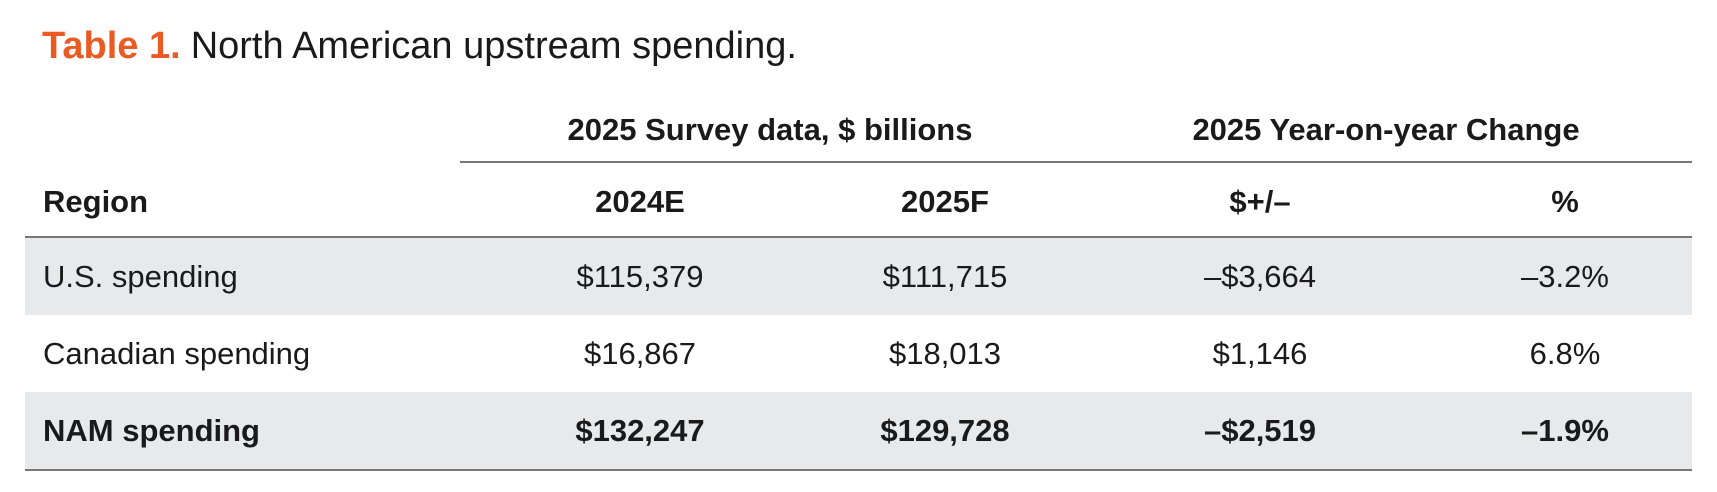 This screenshot has height=492, width=1717. Describe the element at coordinates (151, 430) in the screenshot. I see `row-region: NAM spending` at that location.